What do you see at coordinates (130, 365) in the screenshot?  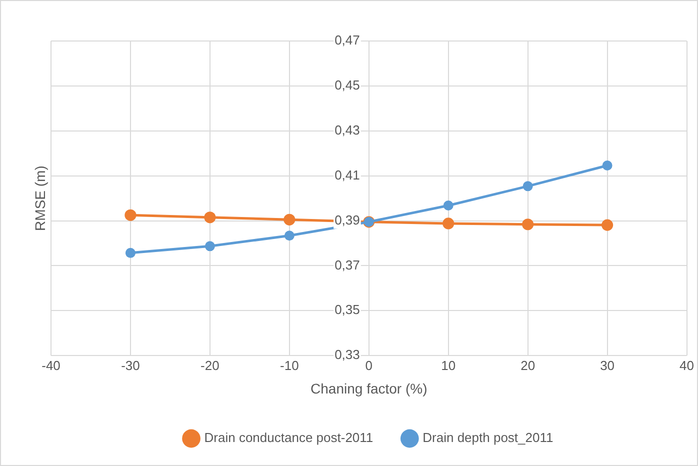 I see `x-tick-label: -30` at bounding box center [130, 365].